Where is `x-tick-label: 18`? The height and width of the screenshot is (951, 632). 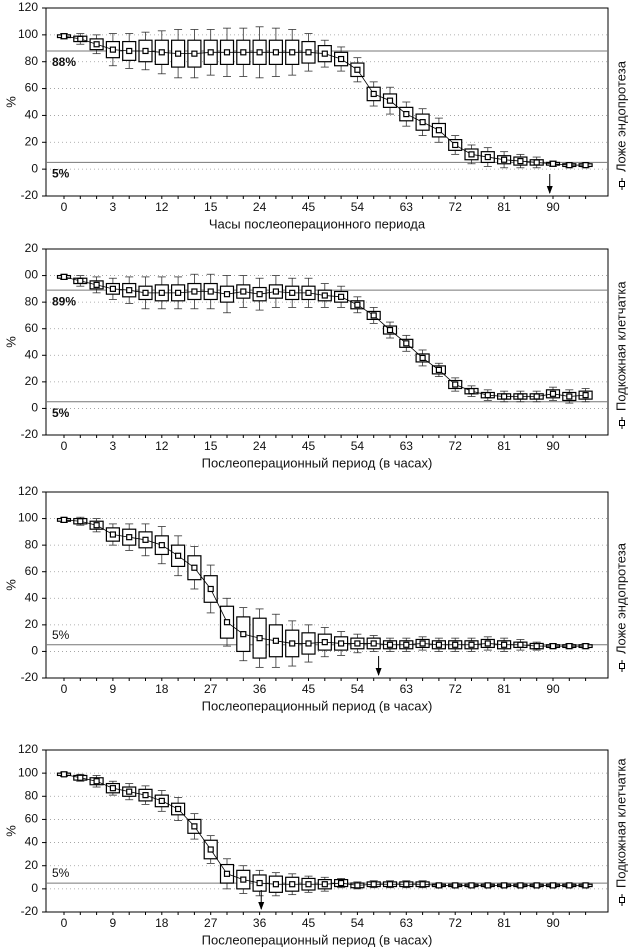
x-tick-label: 18 is located at coordinates (162, 923).